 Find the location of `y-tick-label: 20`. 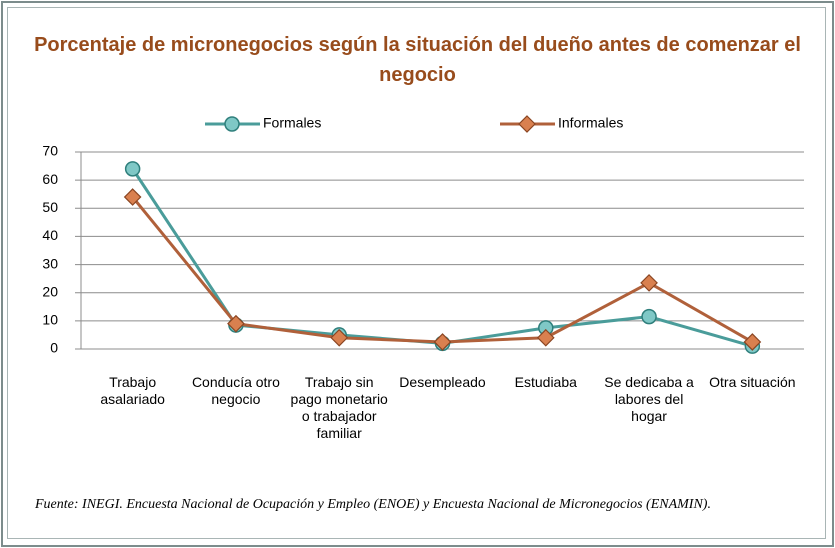

y-tick-label: 20 is located at coordinates (50, 291).